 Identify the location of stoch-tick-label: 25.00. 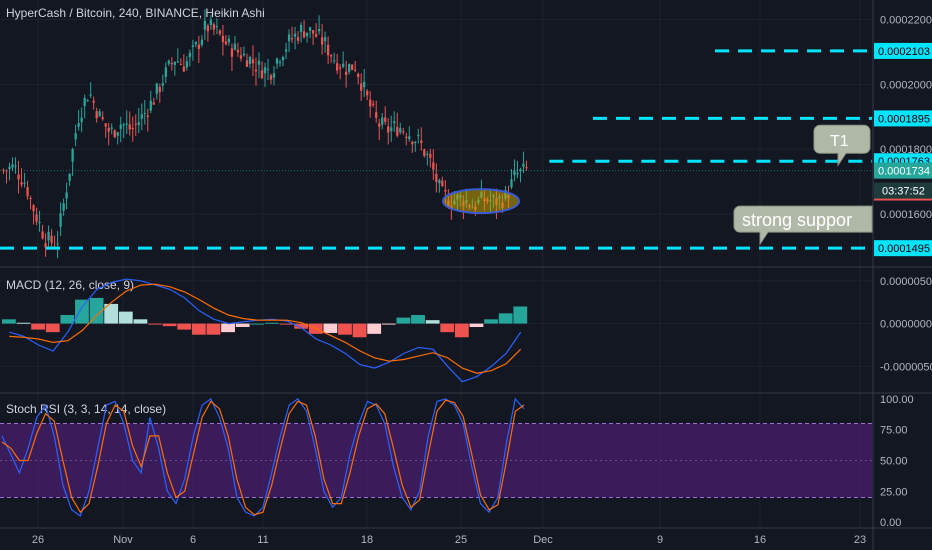
(894, 492).